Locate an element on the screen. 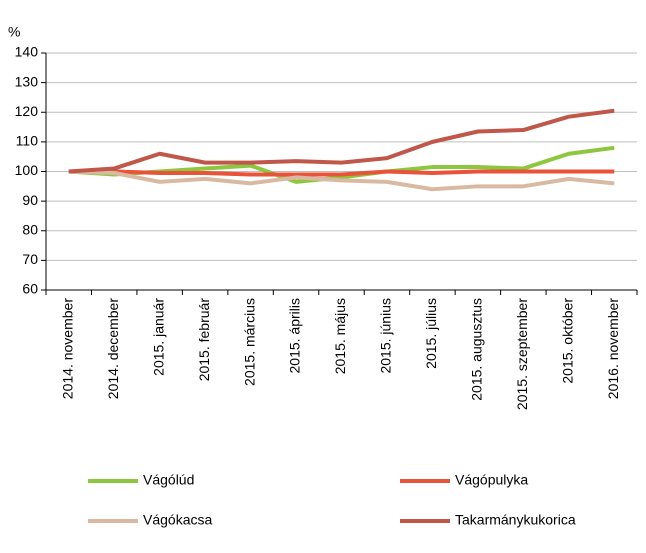 The height and width of the screenshot is (553, 646). x-tick-label: 2015. február is located at coordinates (204, 340).